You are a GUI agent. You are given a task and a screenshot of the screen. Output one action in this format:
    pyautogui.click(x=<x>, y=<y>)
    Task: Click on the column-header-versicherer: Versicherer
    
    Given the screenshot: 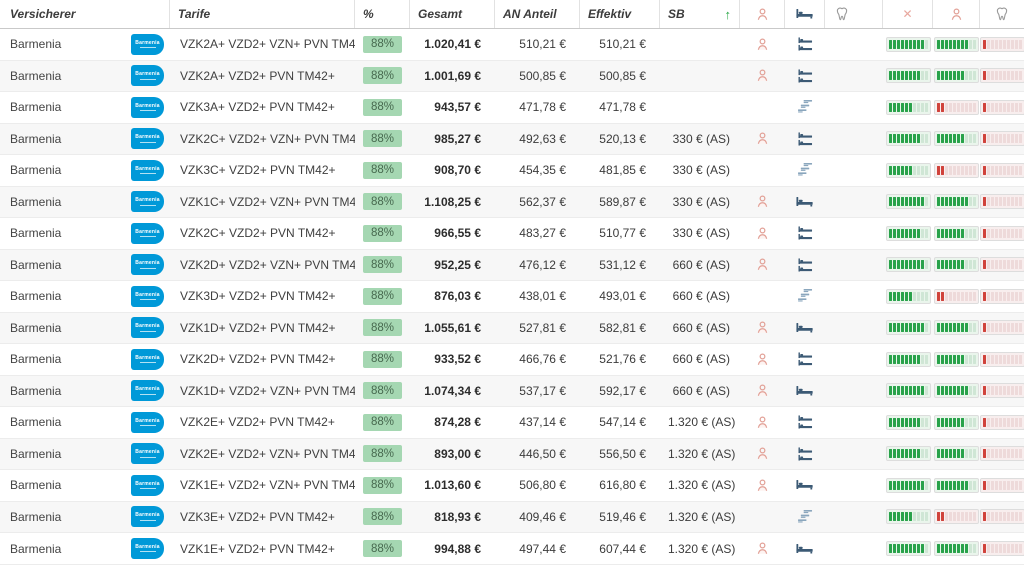 What is the action you would take?
    pyautogui.click(x=85, y=14)
    